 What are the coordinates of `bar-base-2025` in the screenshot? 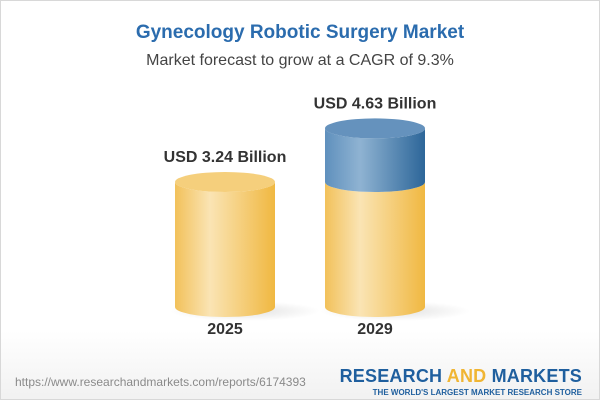 It's located at (225, 249).